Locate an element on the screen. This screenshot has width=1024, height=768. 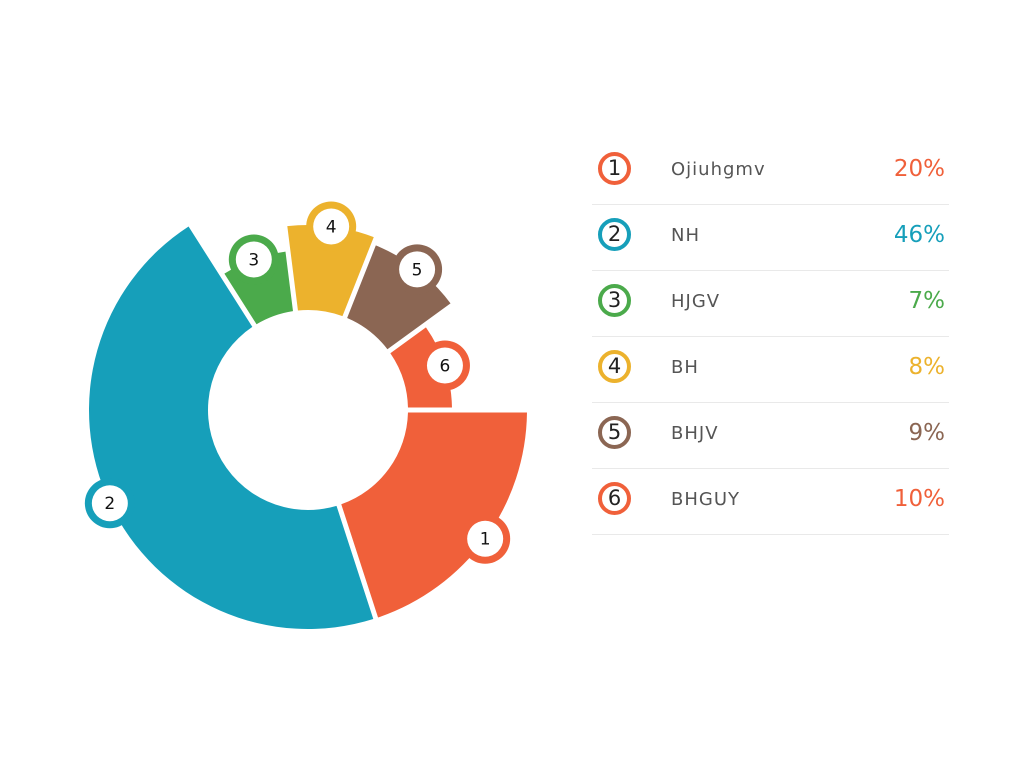
slice-number-marker: 6 is located at coordinates (444, 365).